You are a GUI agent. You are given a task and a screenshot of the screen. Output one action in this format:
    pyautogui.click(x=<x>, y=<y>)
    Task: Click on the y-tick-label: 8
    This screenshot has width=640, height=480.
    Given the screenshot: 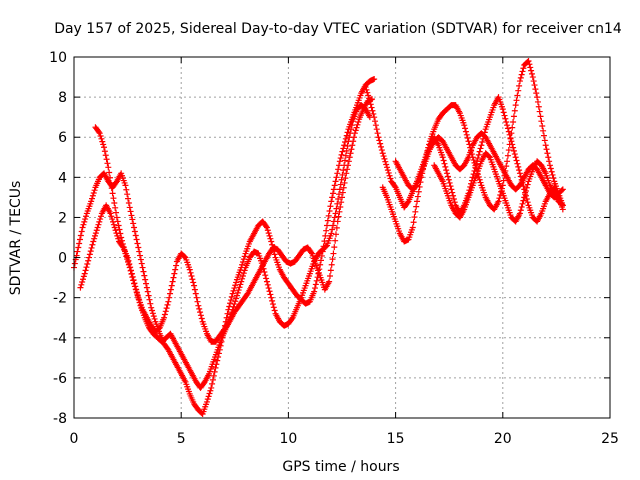 What is the action you would take?
    pyautogui.click(x=62, y=98)
    